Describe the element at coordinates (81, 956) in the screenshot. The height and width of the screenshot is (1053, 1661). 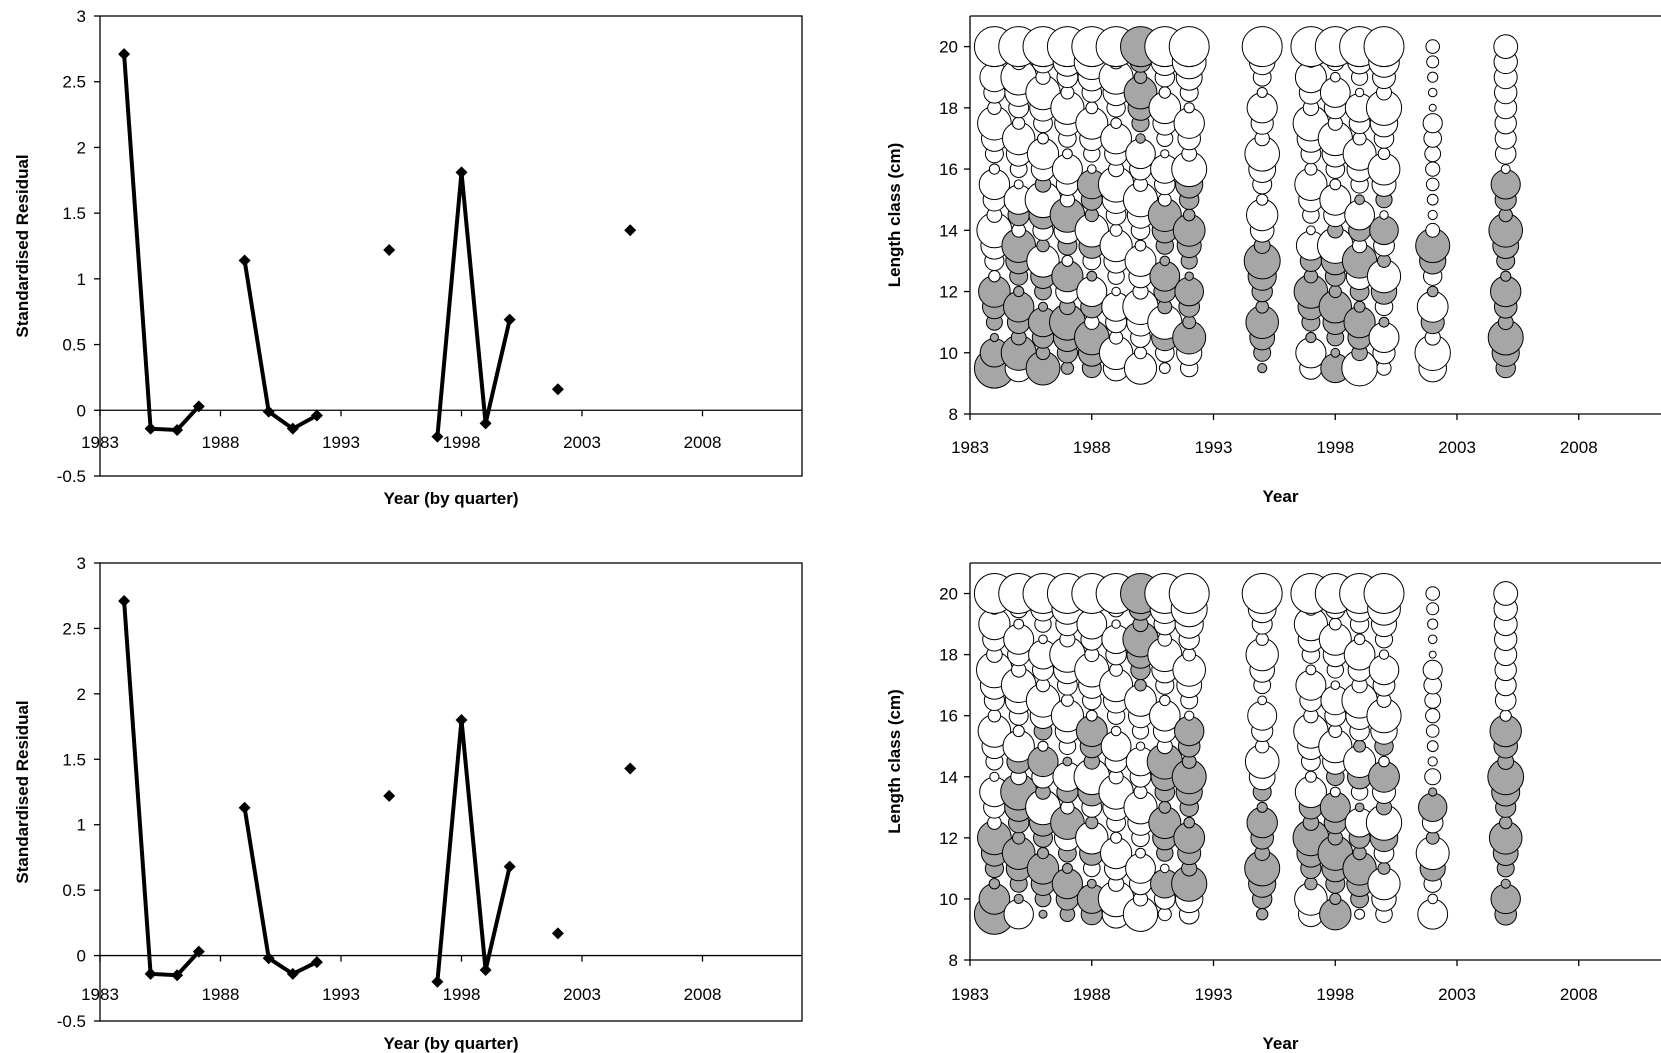
I see `y-tick-label: 0` at that location.